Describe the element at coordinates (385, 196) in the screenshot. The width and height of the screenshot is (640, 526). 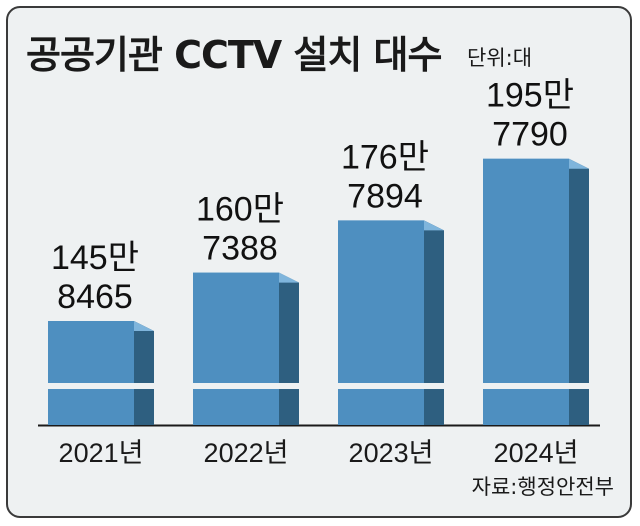
I see `value-label-3-line2: 7894` at that location.